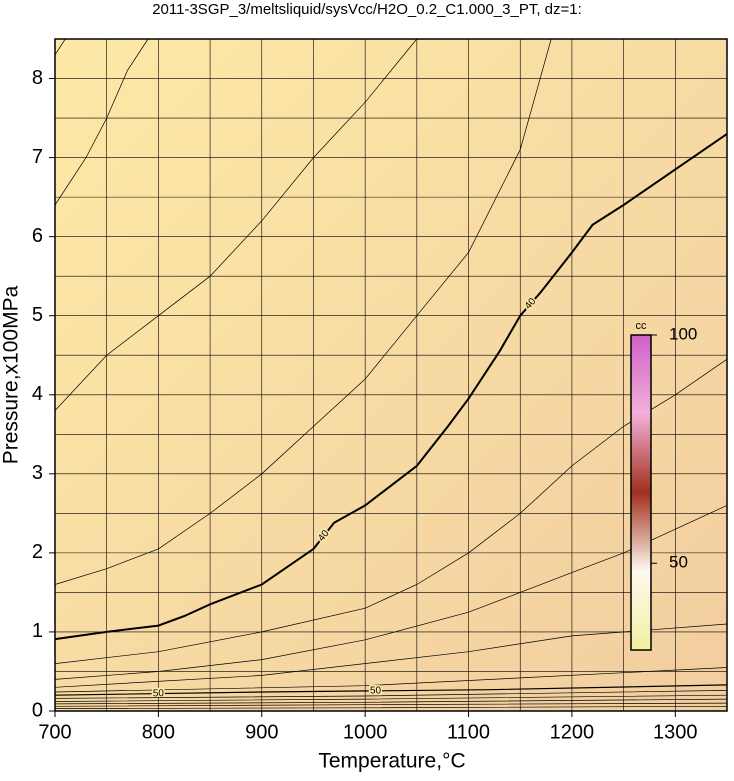  What do you see at coordinates (158, 732) in the screenshot?
I see `x-tick-label: 800` at bounding box center [158, 732].